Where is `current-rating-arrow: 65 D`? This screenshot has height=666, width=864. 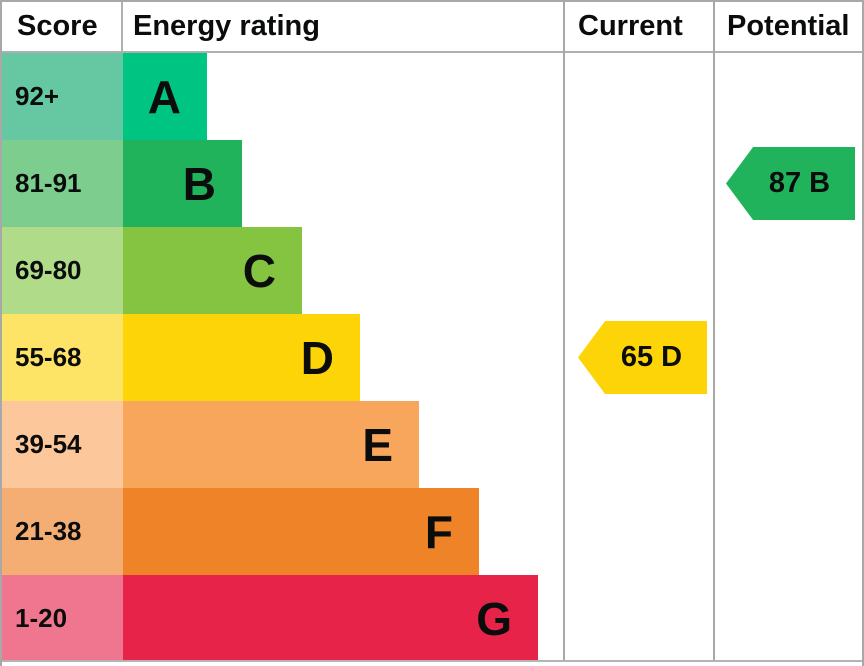 current-rating-arrow: 65 D is located at coordinates (642, 357).